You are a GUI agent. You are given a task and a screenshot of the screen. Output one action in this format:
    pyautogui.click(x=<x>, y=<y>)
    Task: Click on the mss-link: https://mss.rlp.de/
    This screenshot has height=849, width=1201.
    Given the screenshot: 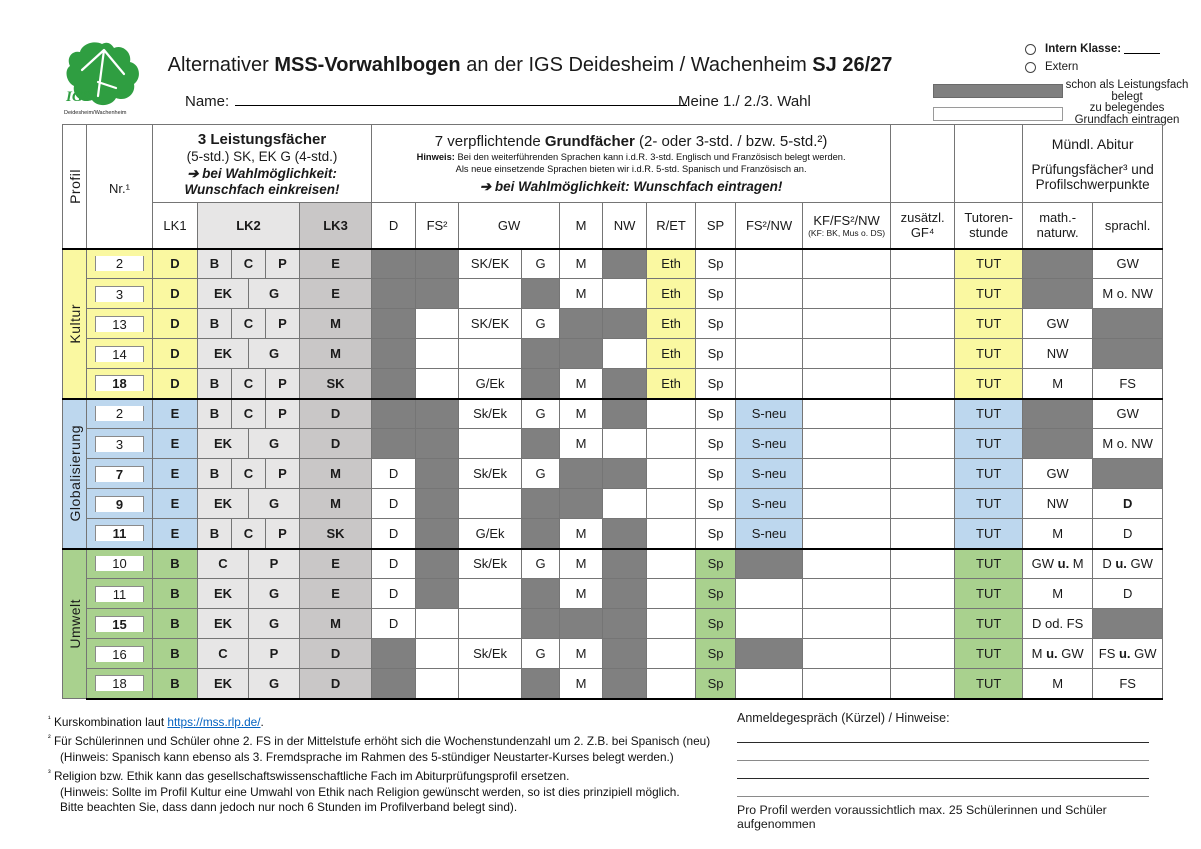 What is the action you would take?
    pyautogui.click(x=214, y=721)
    